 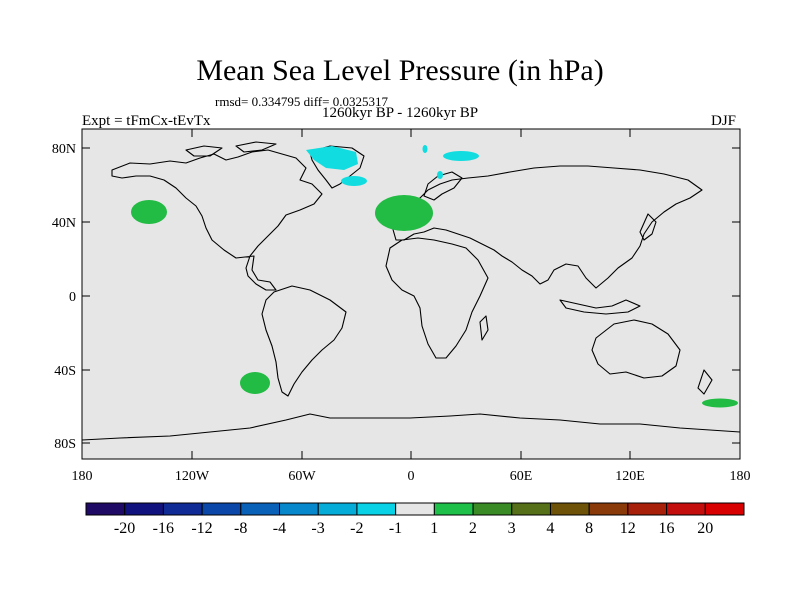 What do you see at coordinates (332, 158) in the screenshot?
I see `negative-anomaly-greenland` at bounding box center [332, 158].